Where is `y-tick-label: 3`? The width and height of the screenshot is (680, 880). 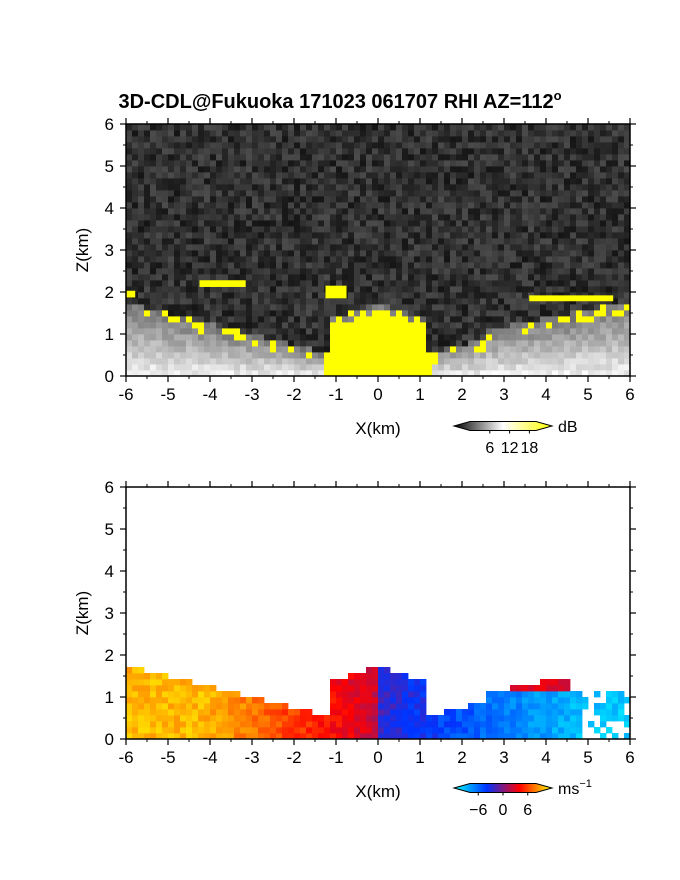 y-tick-label: 3 is located at coordinates (109, 613).